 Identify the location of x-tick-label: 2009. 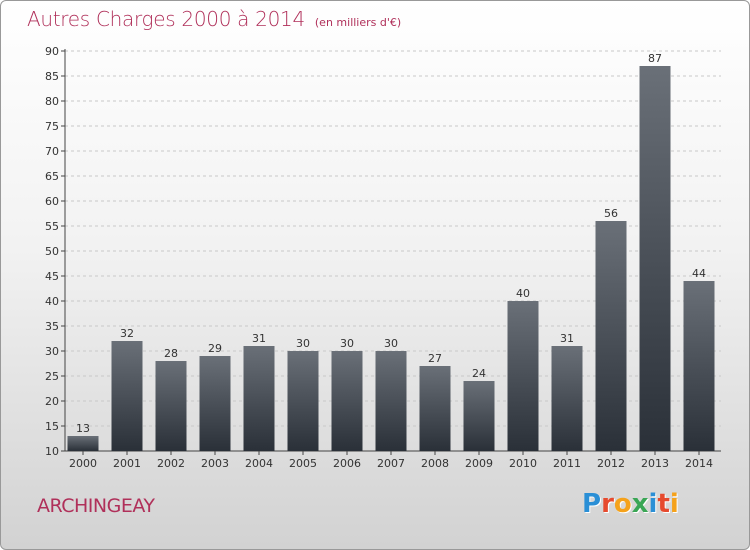
(479, 463).